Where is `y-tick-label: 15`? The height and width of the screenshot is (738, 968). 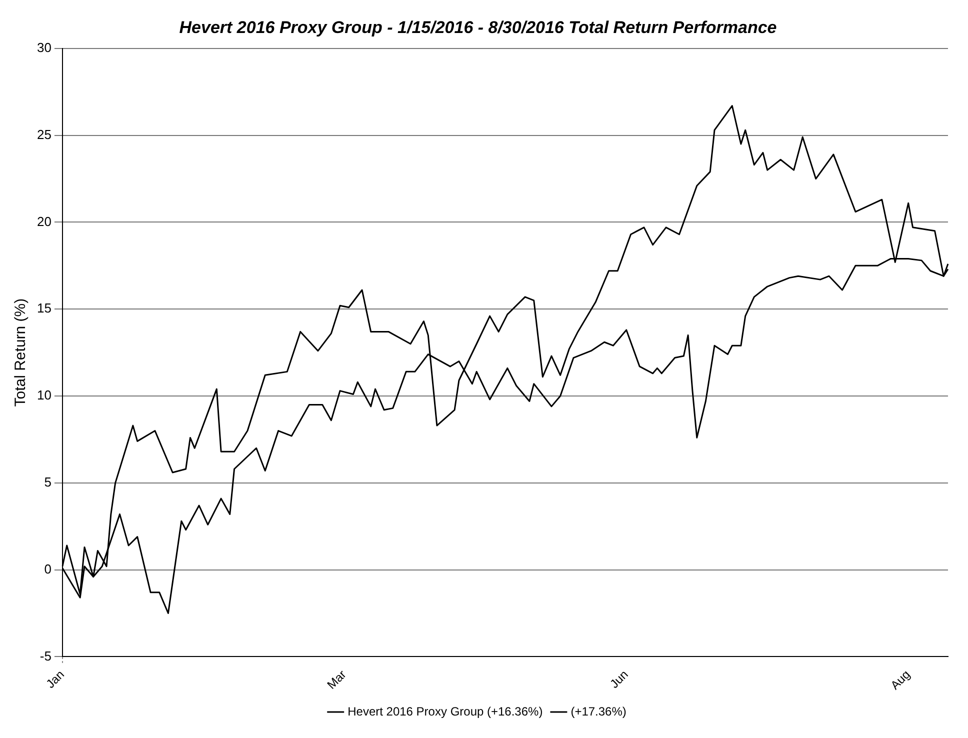 y-tick-label: 15 is located at coordinates (44, 308).